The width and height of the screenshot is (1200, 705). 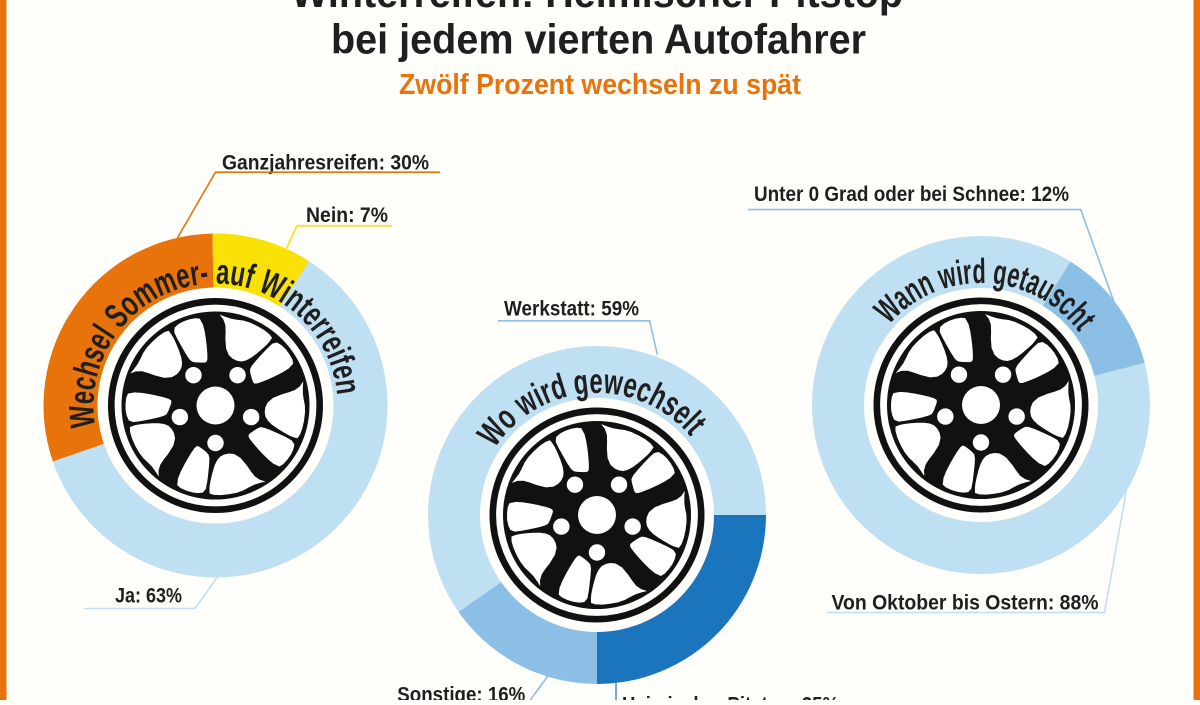 What do you see at coordinates (598, 39) in the screenshot?
I see `svg-text: bei jedem vierten Autofahrer` at bounding box center [598, 39].